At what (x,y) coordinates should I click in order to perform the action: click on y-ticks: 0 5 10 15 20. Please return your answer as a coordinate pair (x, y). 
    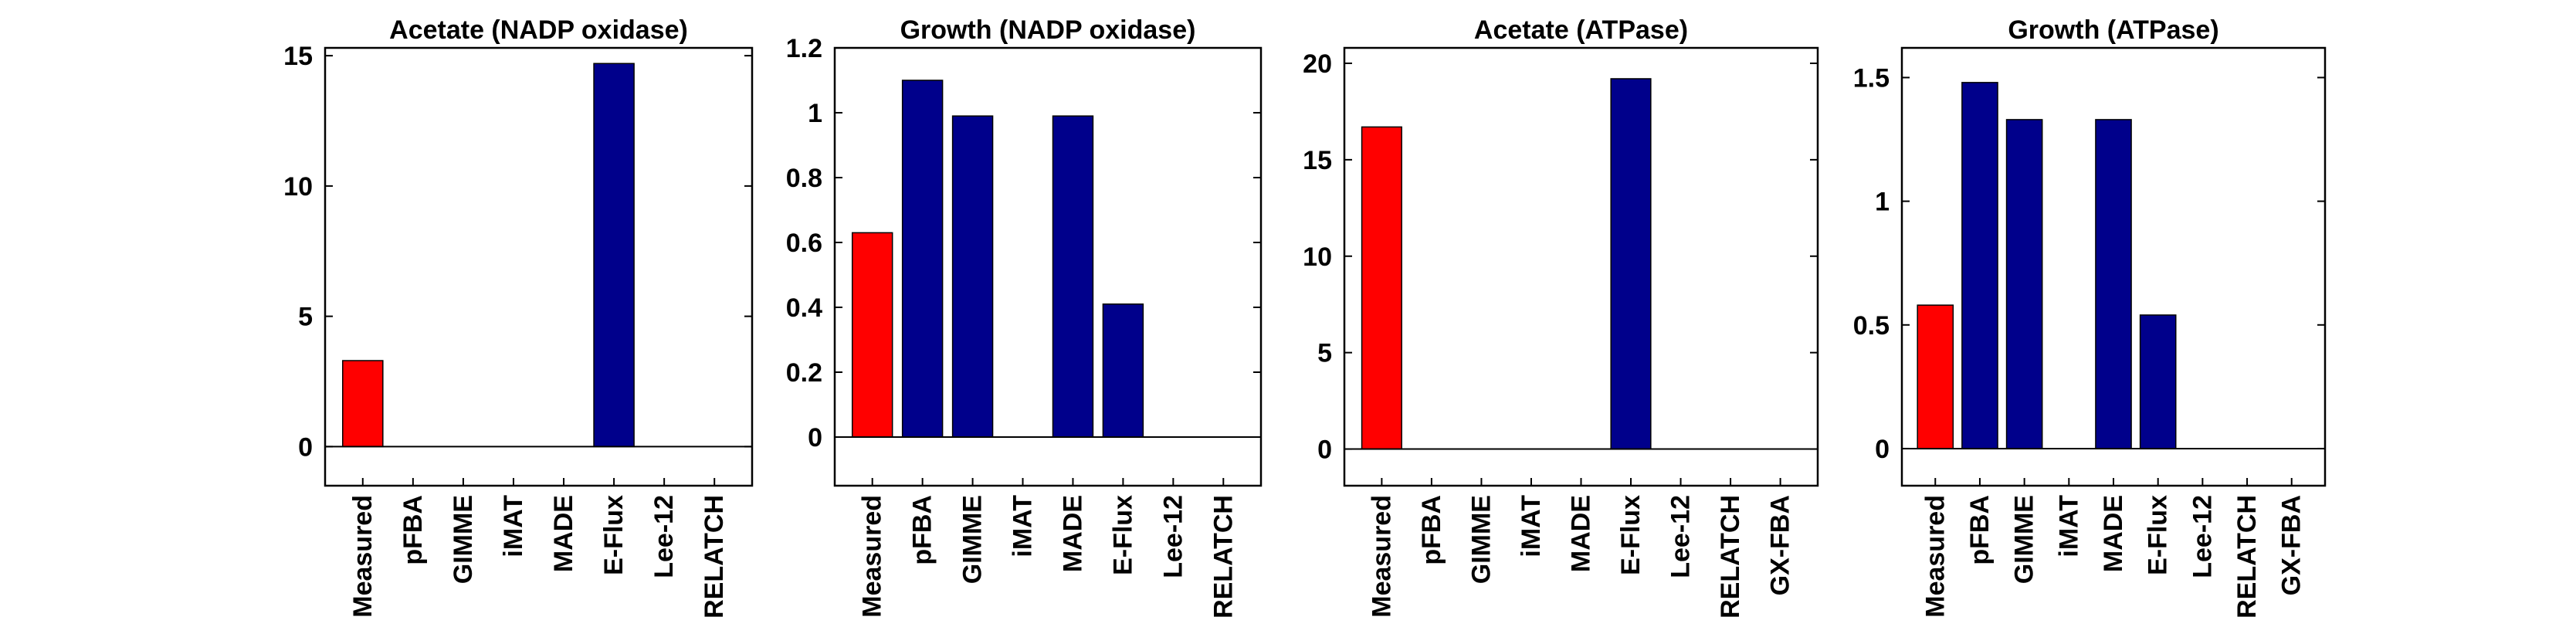
    Looking at the image, I should click on (1560, 257).